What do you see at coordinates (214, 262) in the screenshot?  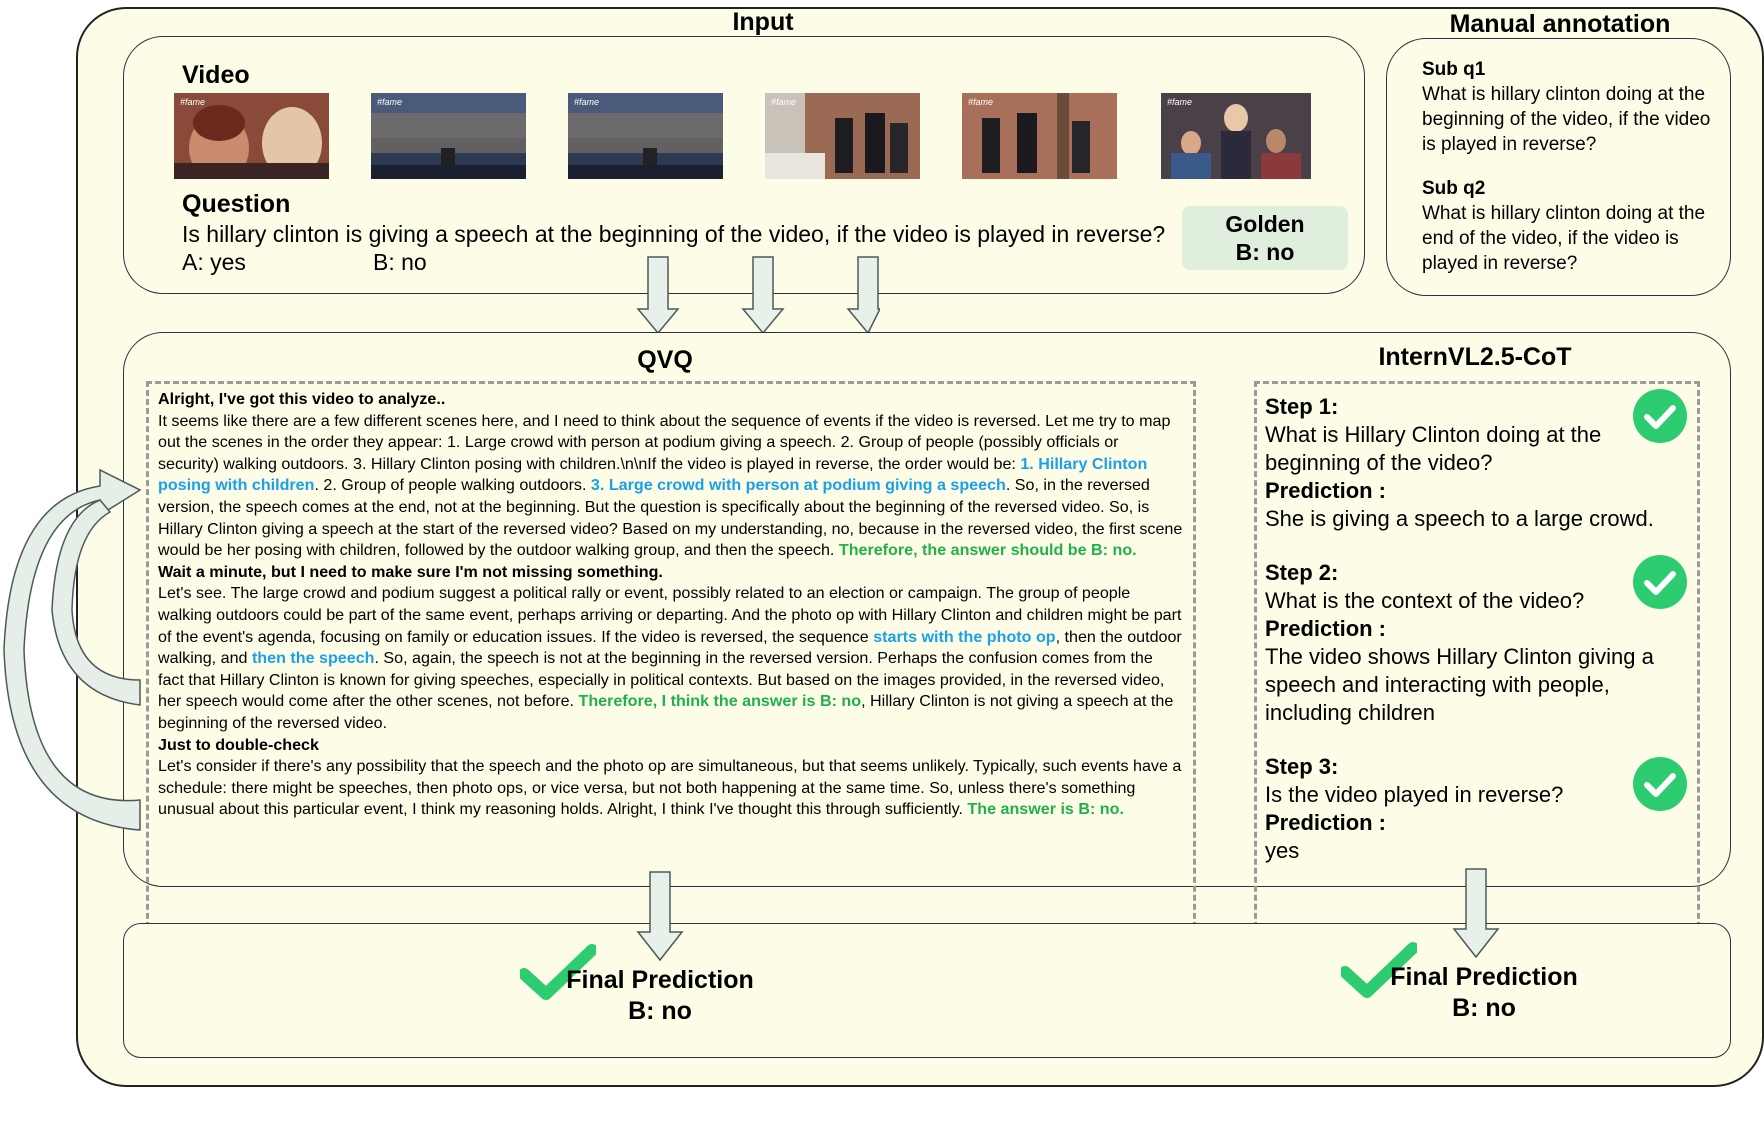 I see `option-a: A: yes` at bounding box center [214, 262].